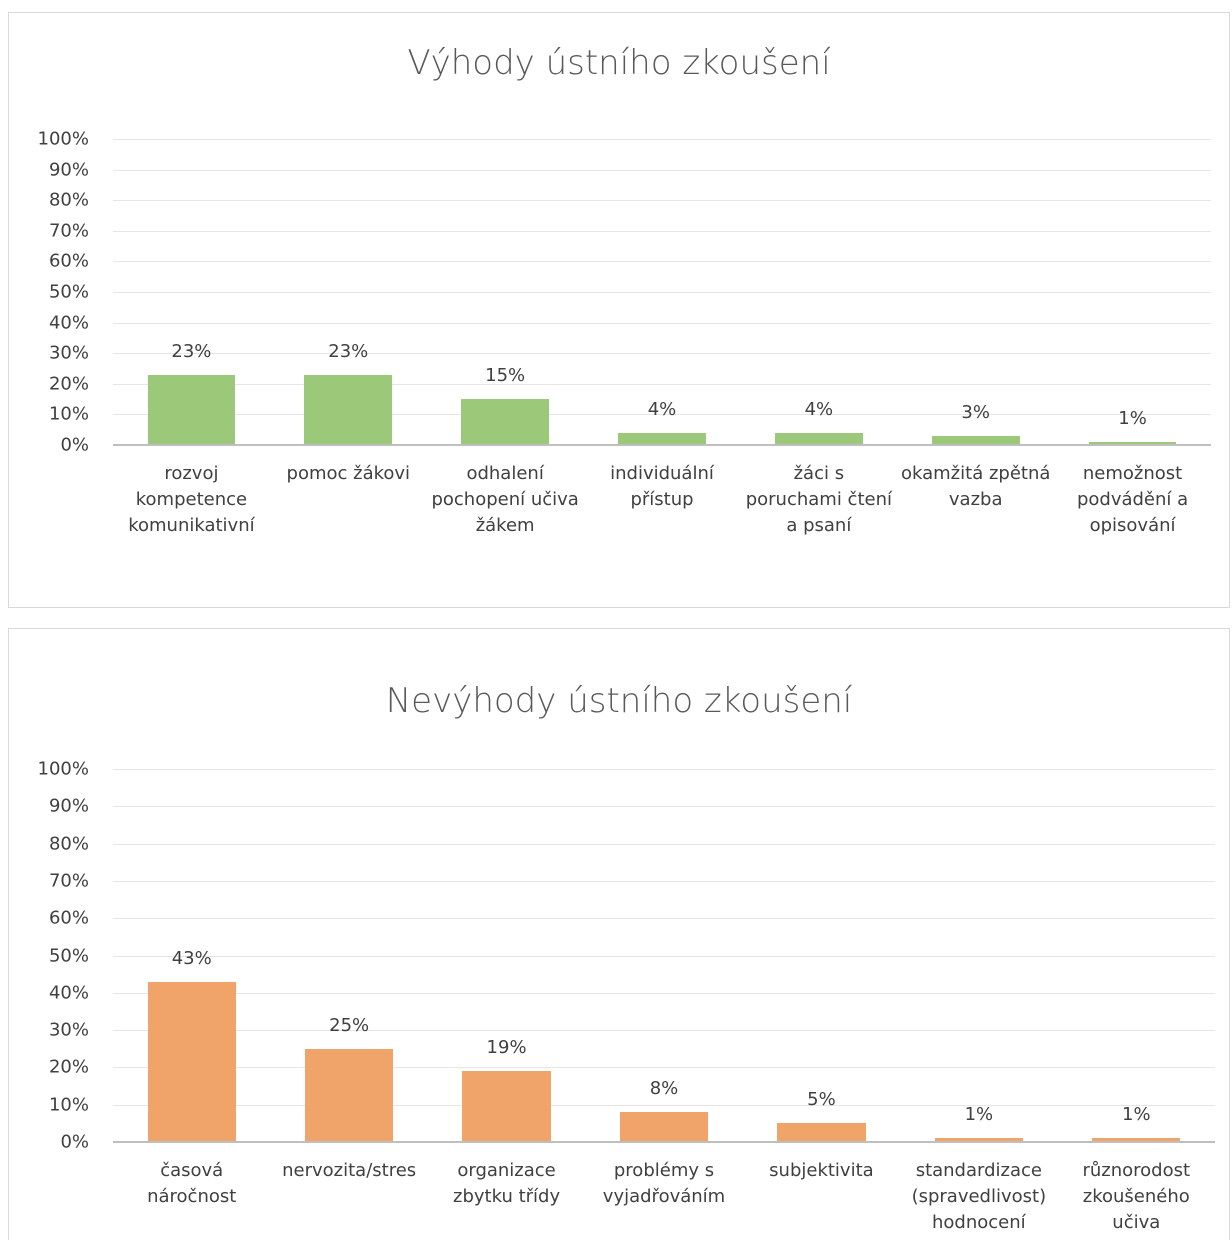 Image resolution: width=1232 pixels, height=1240 pixels. I want to click on data-label: 5%, so click(821, 1100).